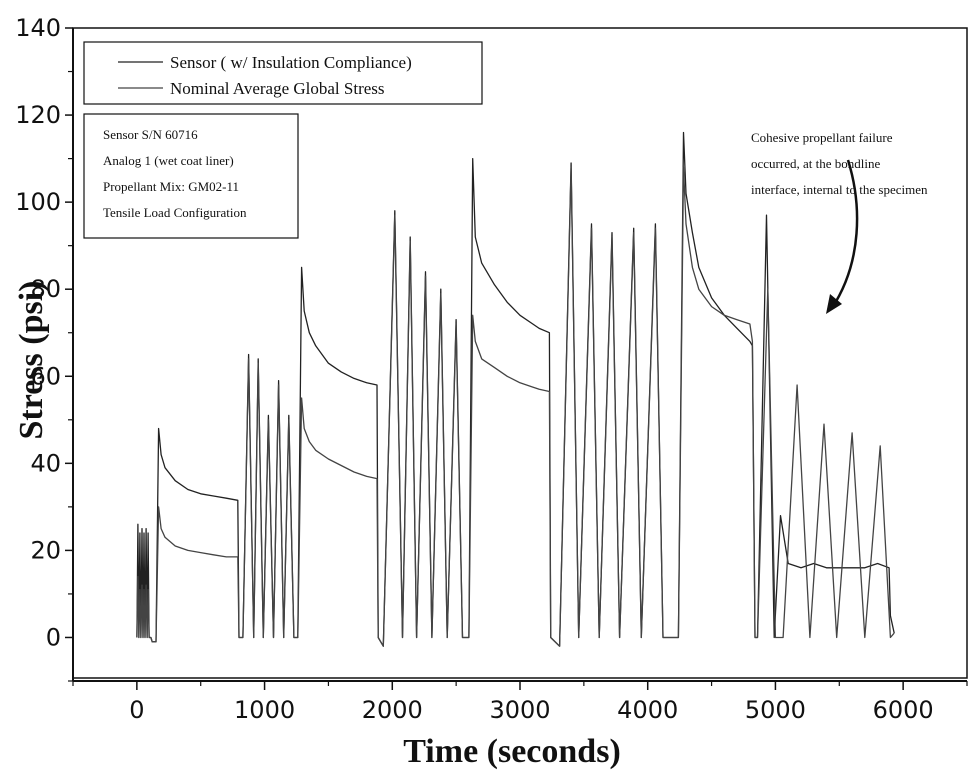 This screenshot has width=971, height=772. I want to click on x-tick-label: 4000, so click(647, 710).